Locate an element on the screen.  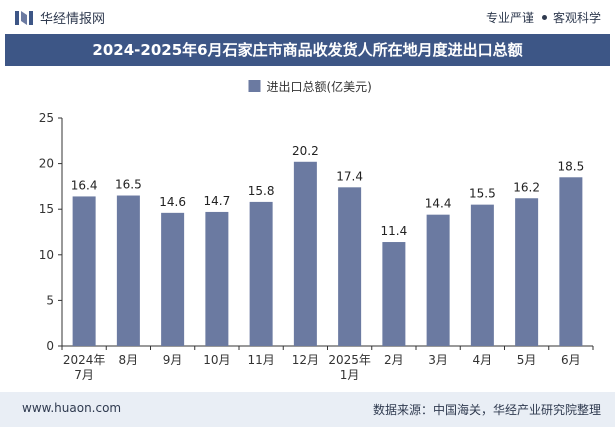
x-tick-label: 5月 is located at coordinates (527, 360).